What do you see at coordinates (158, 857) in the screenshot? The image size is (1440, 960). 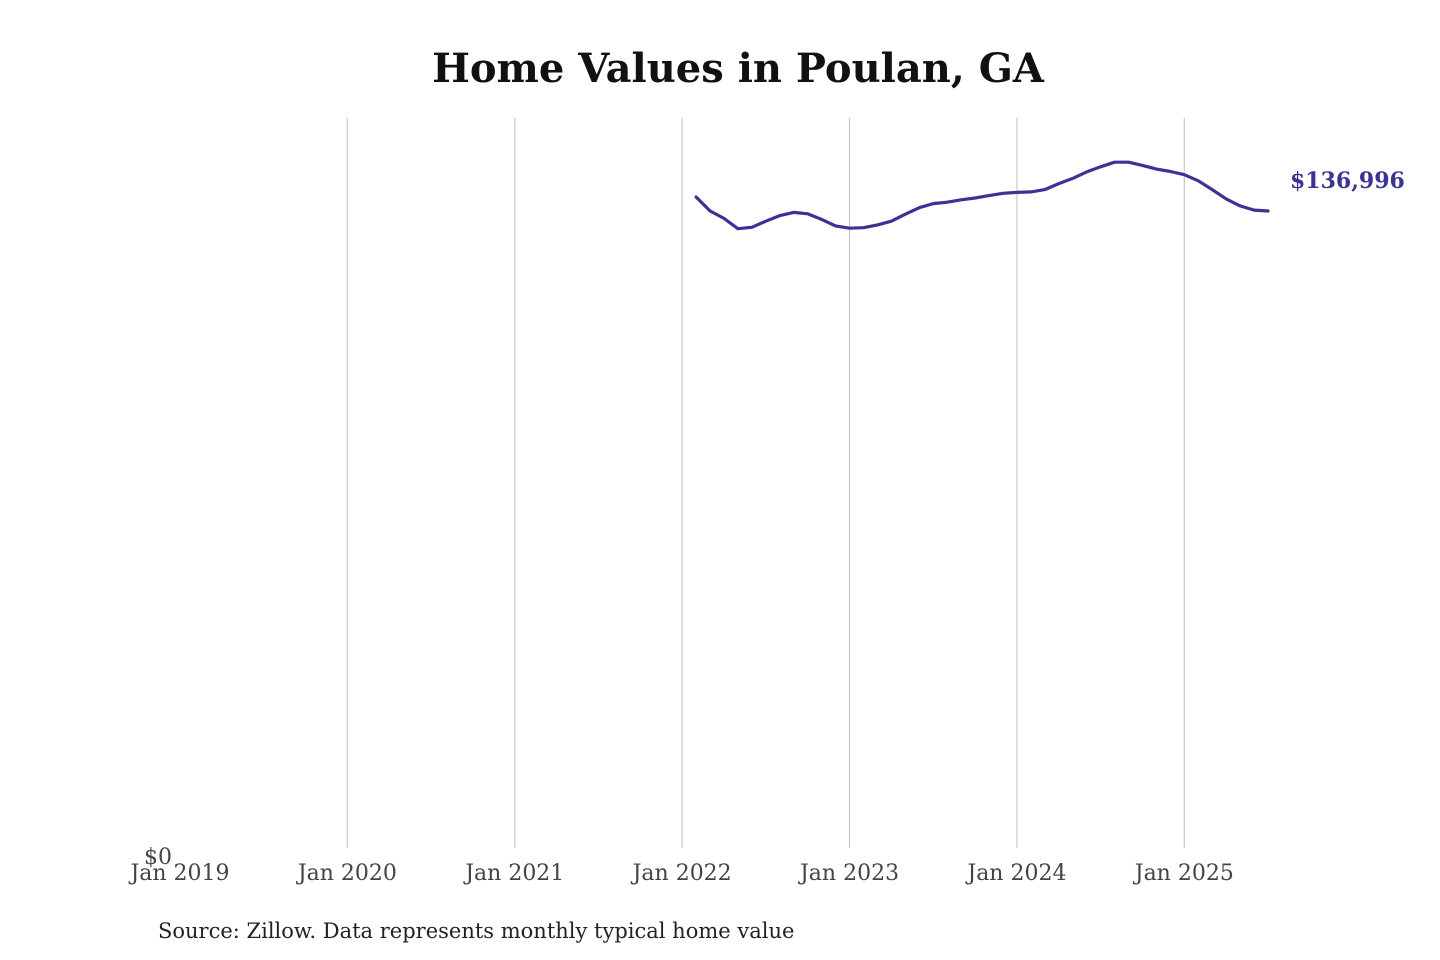 I see `y-tick-label: $0` at bounding box center [158, 857].